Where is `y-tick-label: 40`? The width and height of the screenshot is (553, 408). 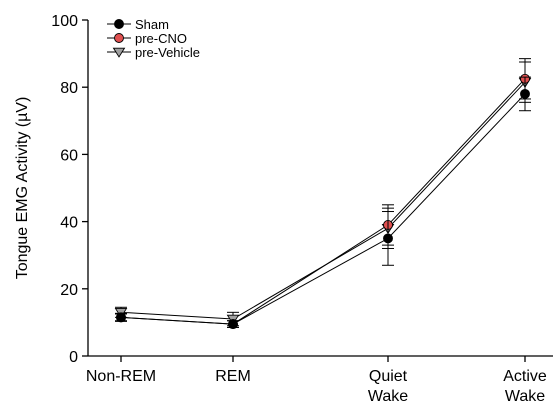
y-tick-label: 40 is located at coordinates (69, 223).